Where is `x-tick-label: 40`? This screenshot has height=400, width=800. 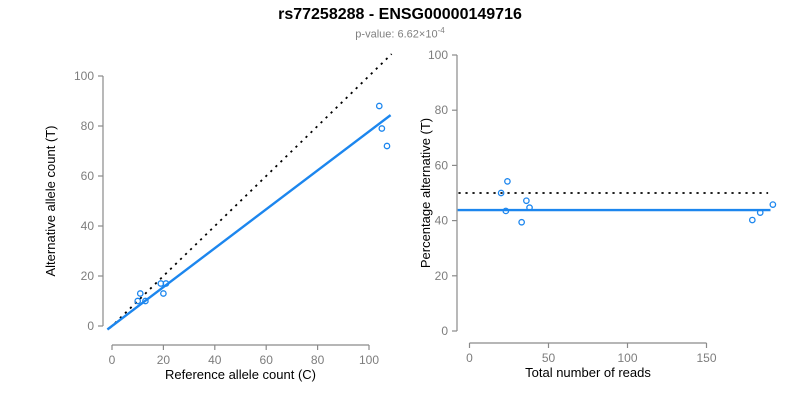 x-tick-label: 40 is located at coordinates (215, 360).